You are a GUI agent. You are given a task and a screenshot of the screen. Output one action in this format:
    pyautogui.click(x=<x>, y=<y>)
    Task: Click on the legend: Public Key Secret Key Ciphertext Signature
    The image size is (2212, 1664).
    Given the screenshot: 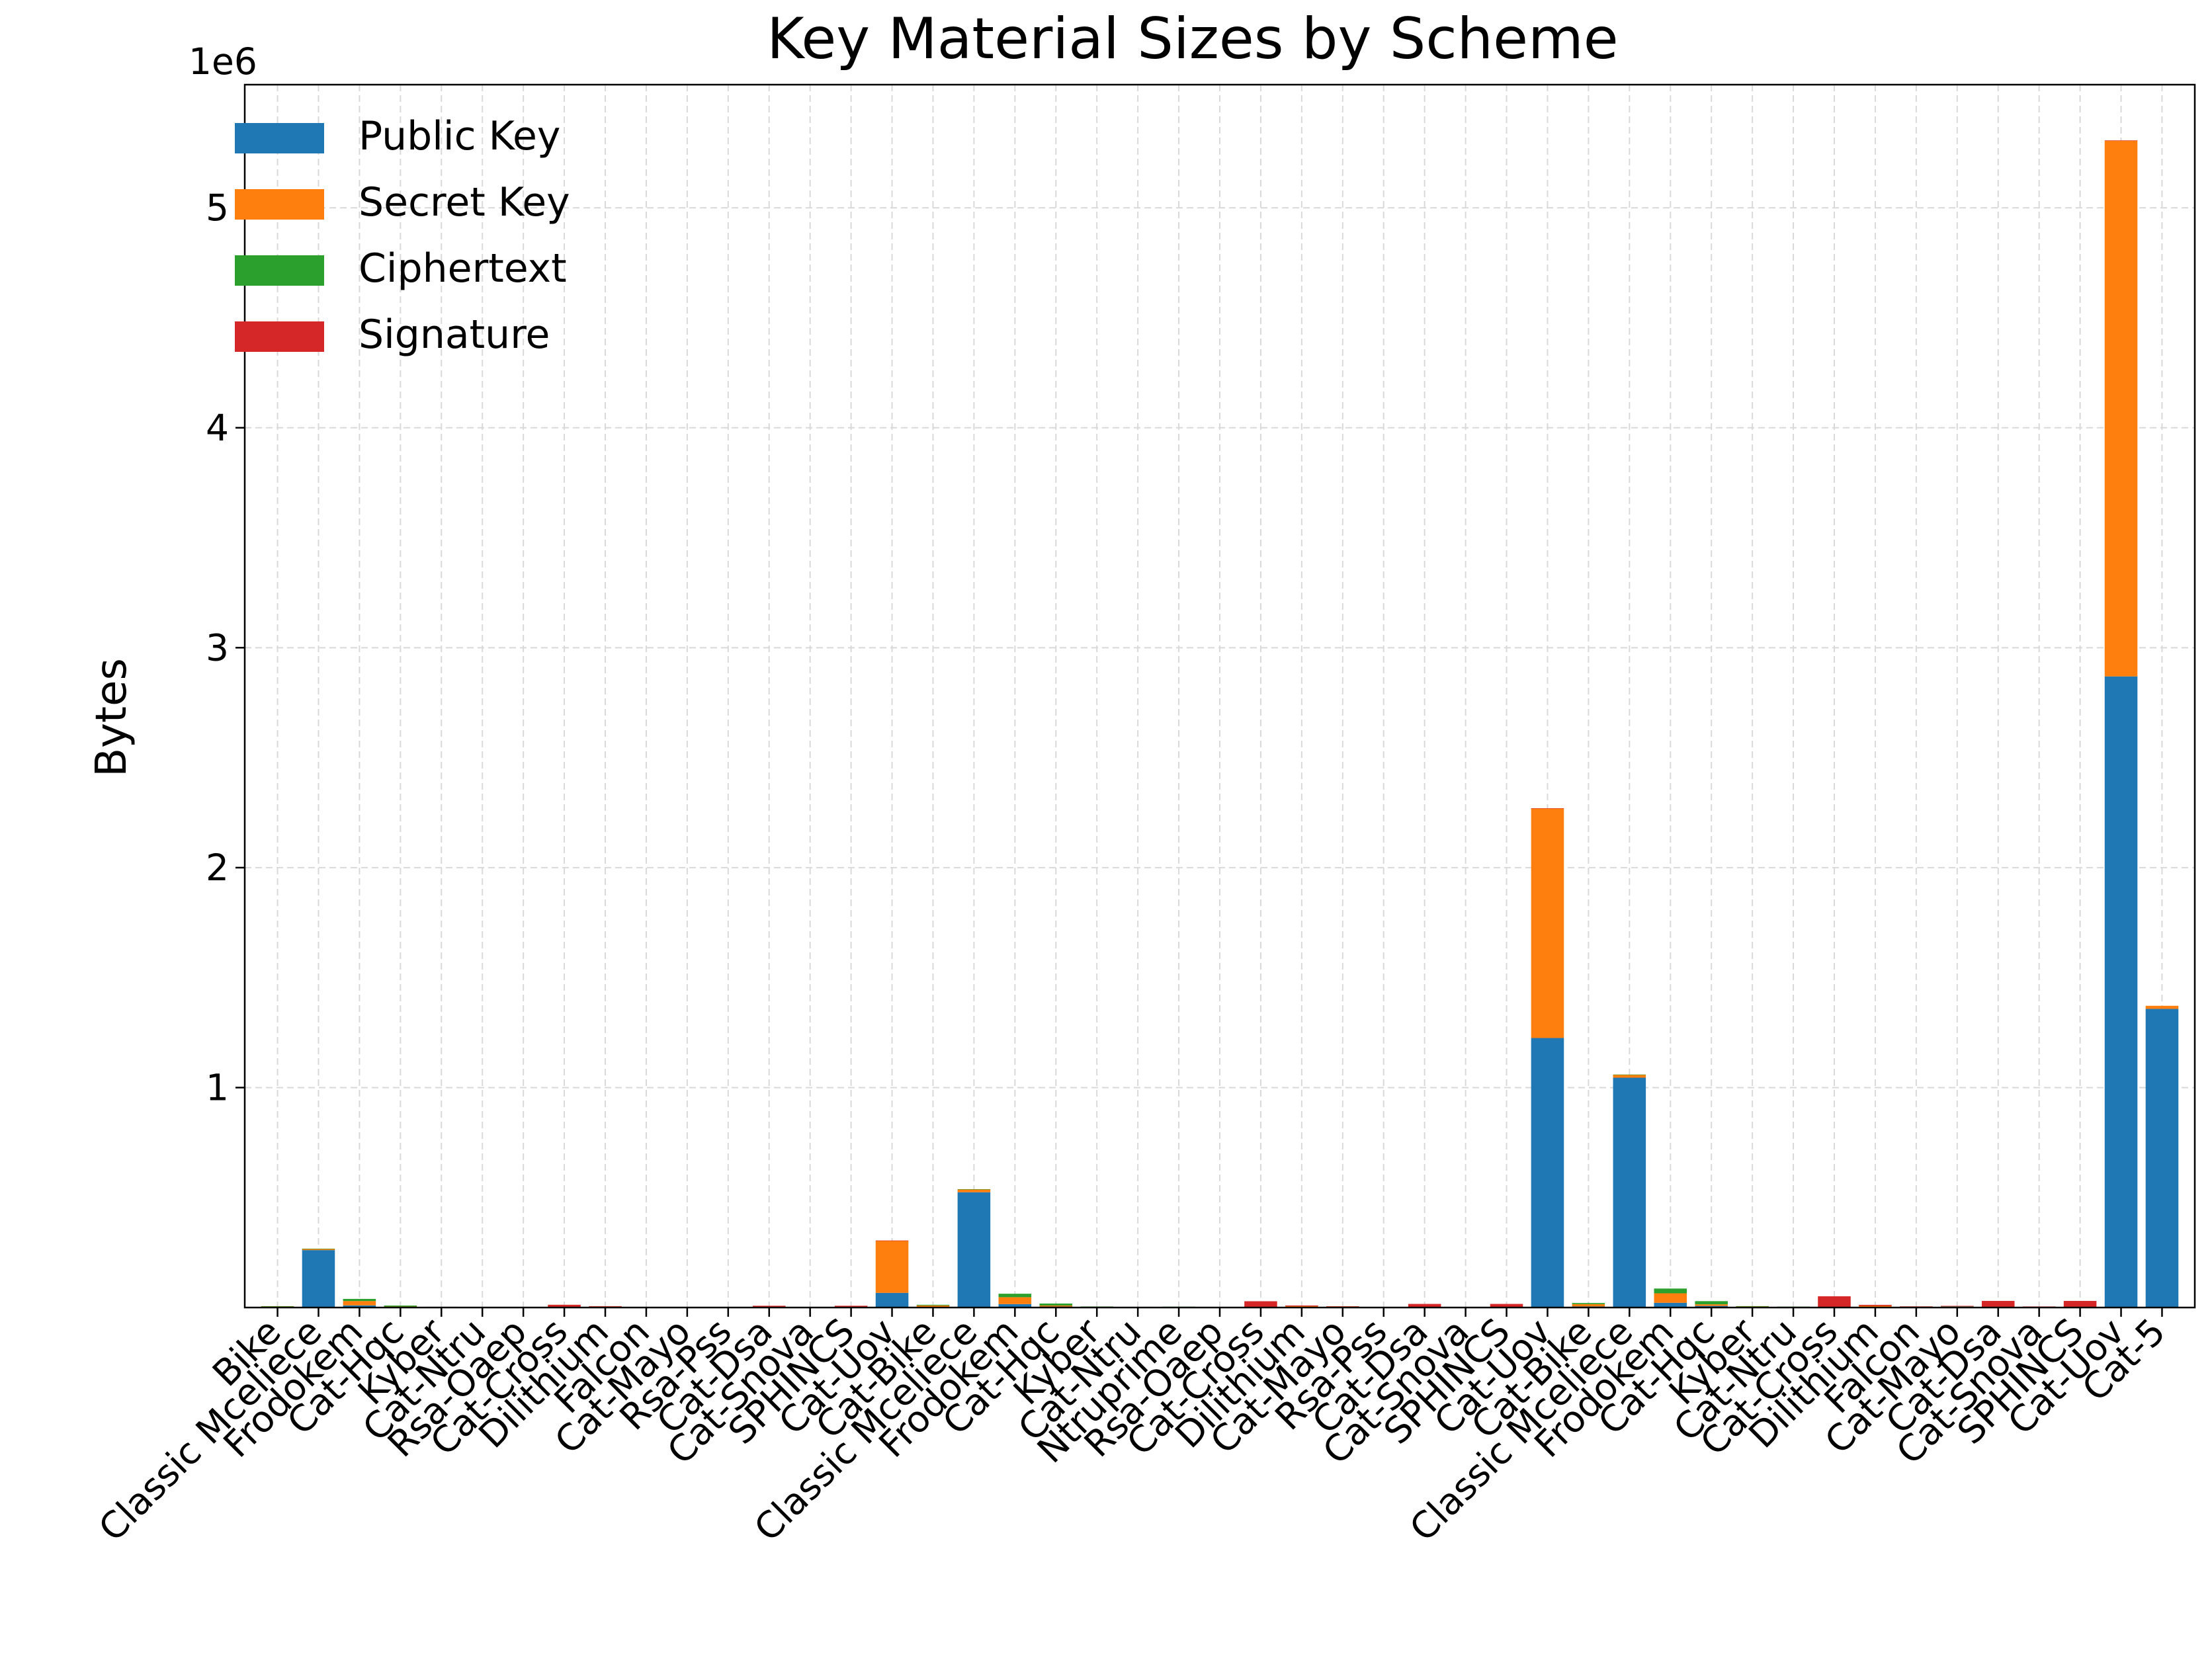 What is the action you would take?
    pyautogui.click(x=402, y=235)
    